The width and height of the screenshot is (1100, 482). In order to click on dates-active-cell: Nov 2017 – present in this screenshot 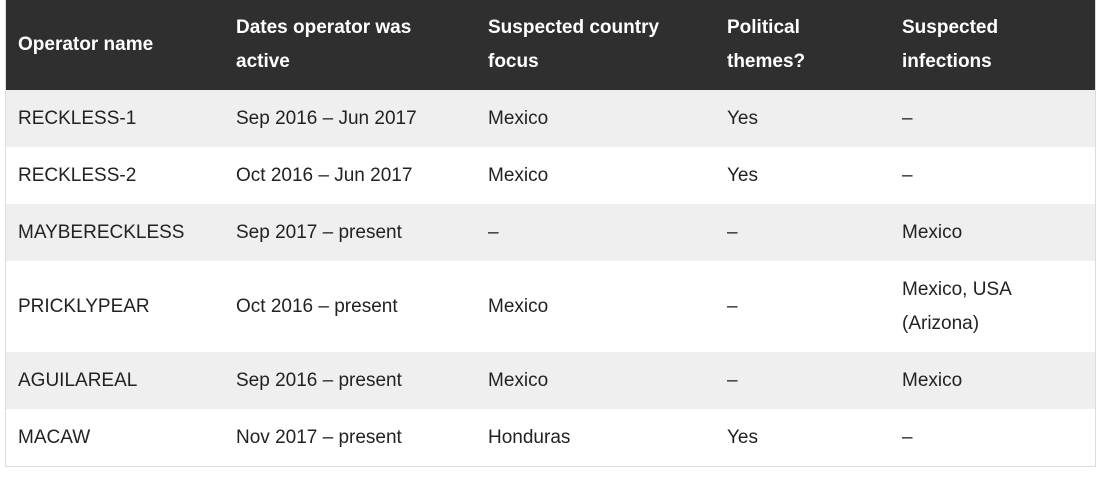, I will do `click(319, 437)`.